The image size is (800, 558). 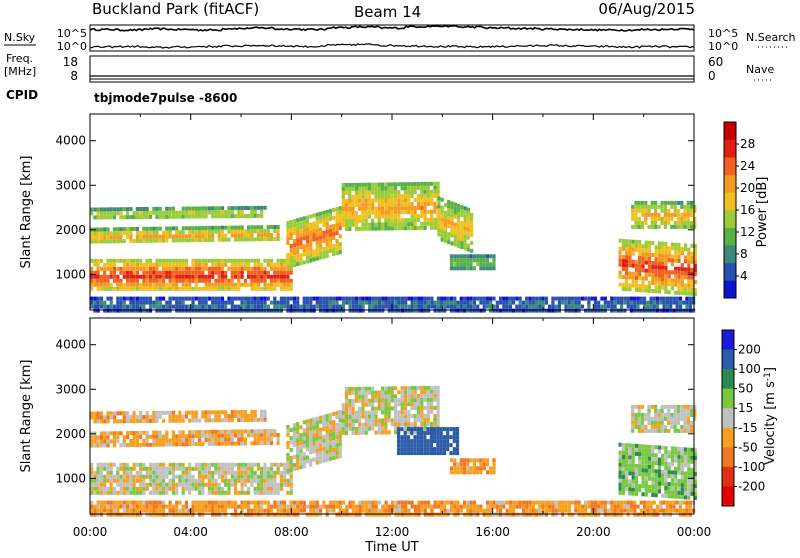 What do you see at coordinates (747, 188) in the screenshot?
I see `power-colorbar-tick-label-4: 20` at bounding box center [747, 188].